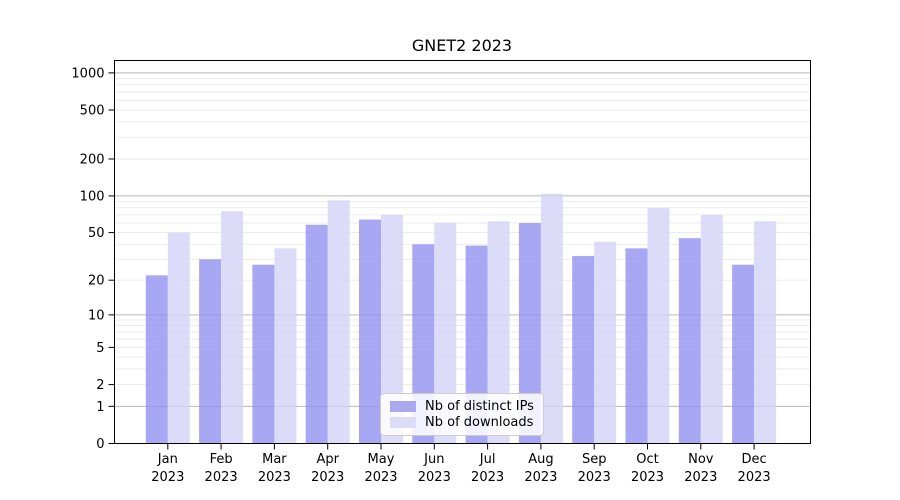 The height and width of the screenshot is (500, 900). I want to click on x-tick-label-month-apr: Apr, so click(327, 459).